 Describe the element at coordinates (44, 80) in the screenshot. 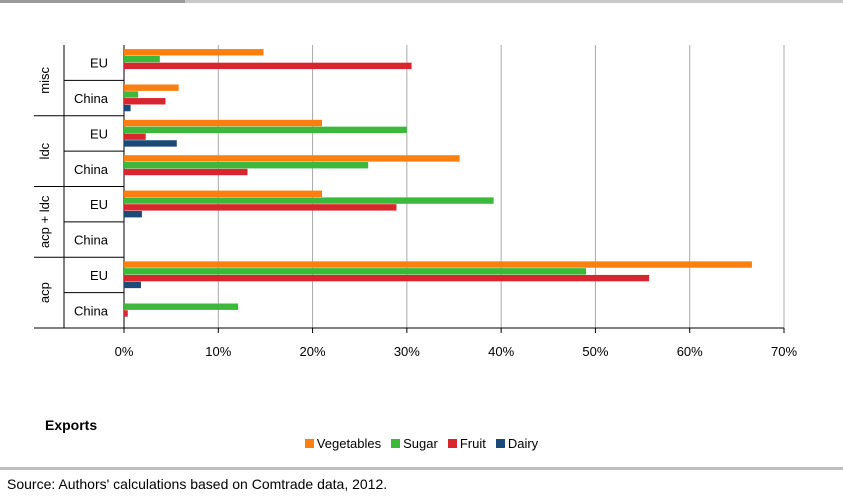

I see `group-label: misc` at that location.